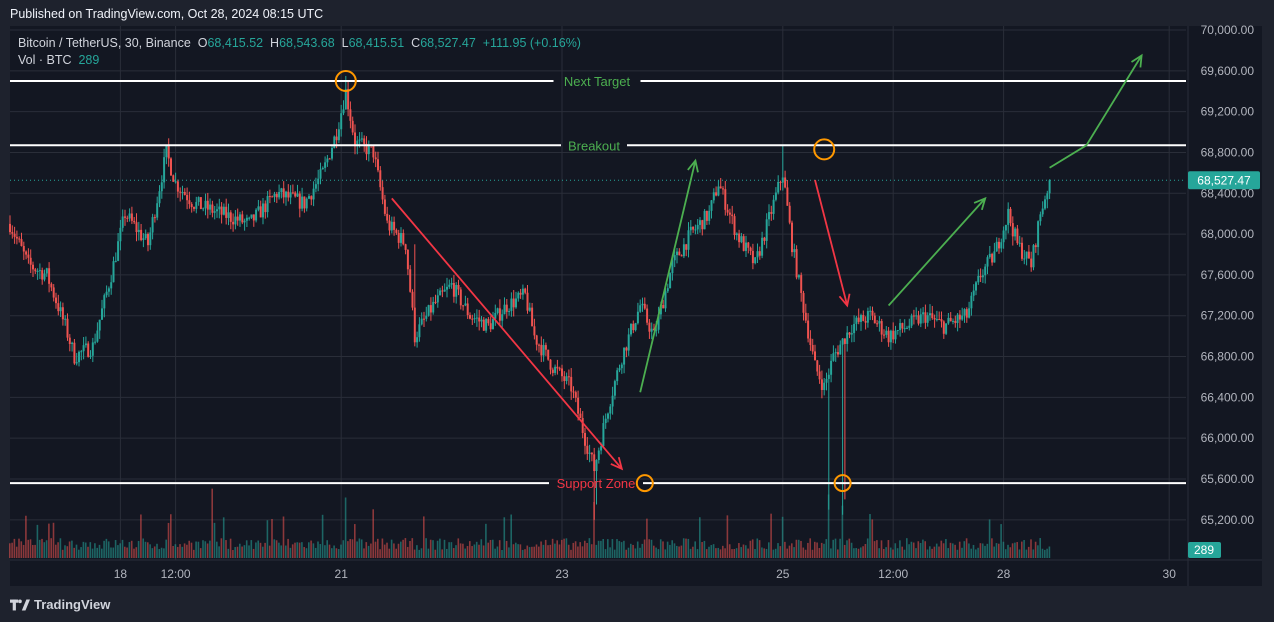 This screenshot has height=622, width=1274. Describe the element at coordinates (1224, 180) in the screenshot. I see `last-price-badge` at that location.